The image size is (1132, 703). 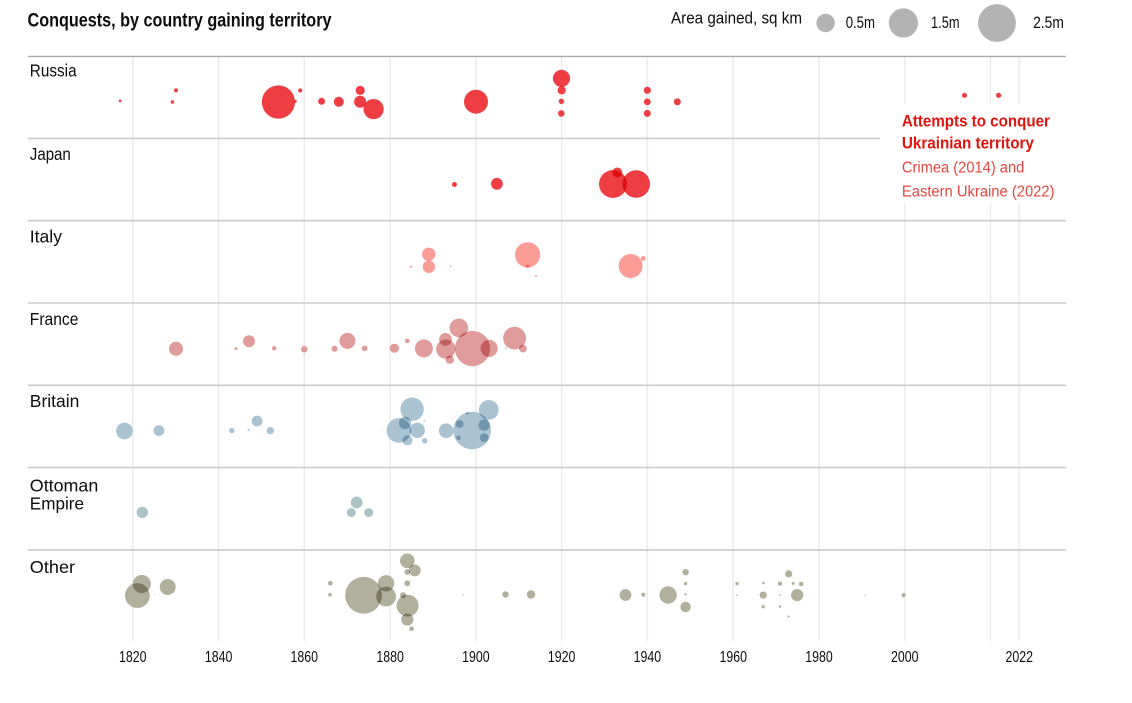 What do you see at coordinates (46, 236) in the screenshot?
I see `svg-text: Italy` at bounding box center [46, 236].